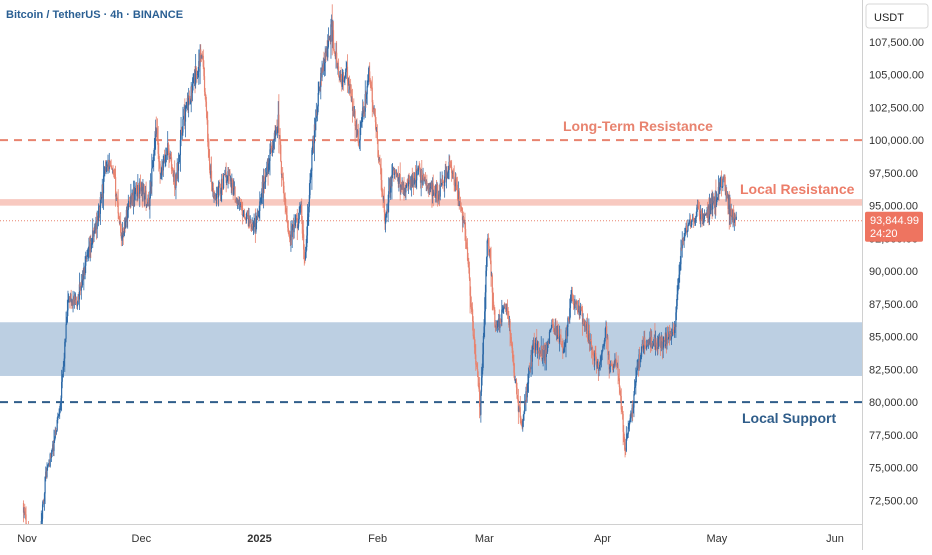  What do you see at coordinates (431, 537) in the screenshot?
I see `time-axis: Nov Dec 2025 Feb Mar Apr May Jun` at bounding box center [431, 537].